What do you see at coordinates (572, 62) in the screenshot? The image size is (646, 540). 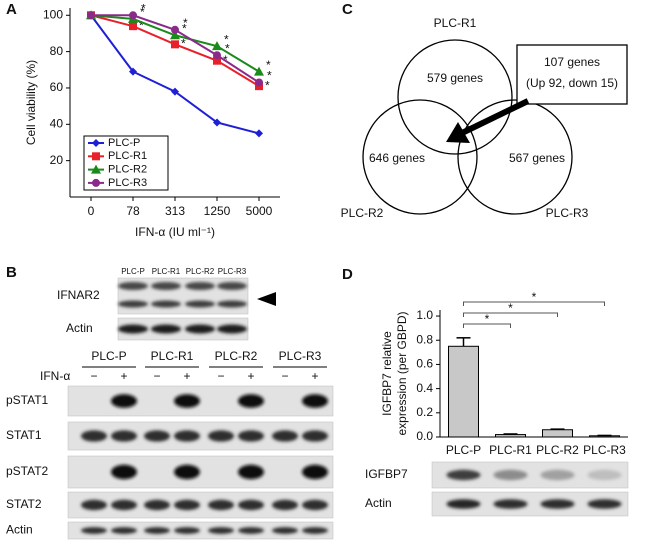 I see `callout-text: 107 genes` at bounding box center [572, 62].